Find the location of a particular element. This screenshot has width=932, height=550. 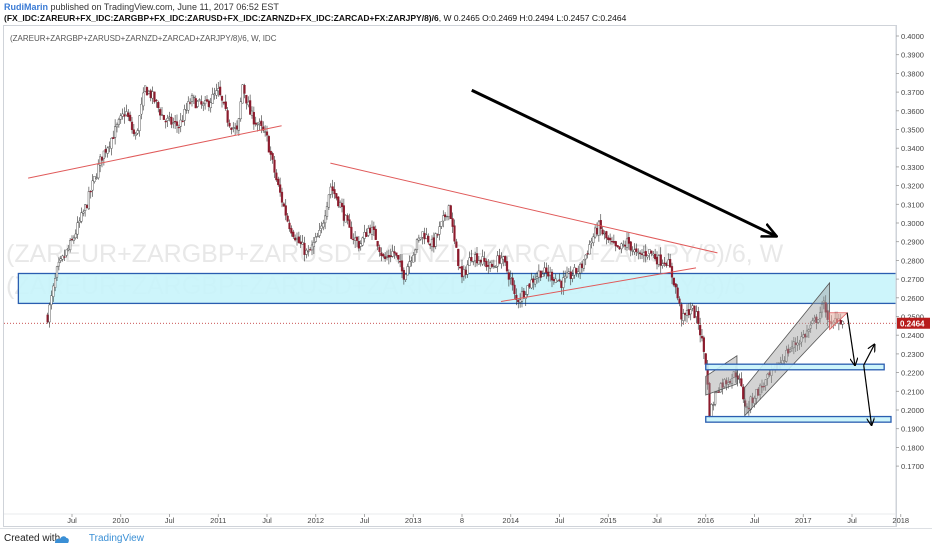

y-tick-label: 0.3200 is located at coordinates (912, 186).